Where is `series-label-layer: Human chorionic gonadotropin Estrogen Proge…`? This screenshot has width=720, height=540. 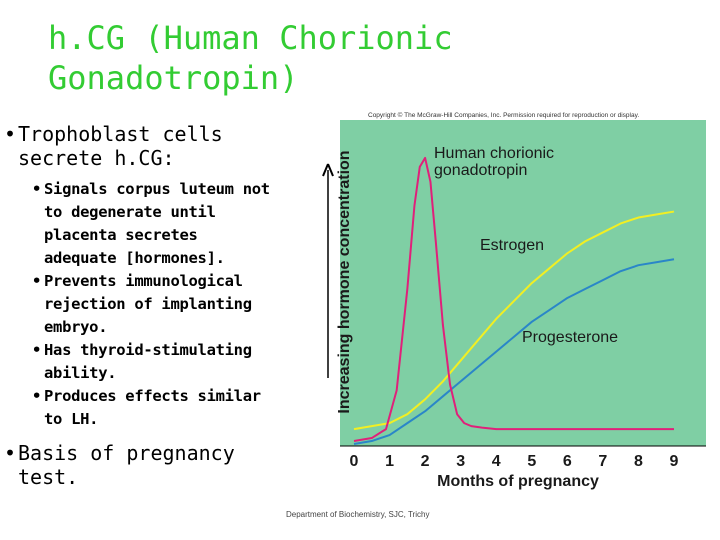 series-label-layer: Human chorionic gonadotropin Estrogen Proge… is located at coordinates (526, 245).